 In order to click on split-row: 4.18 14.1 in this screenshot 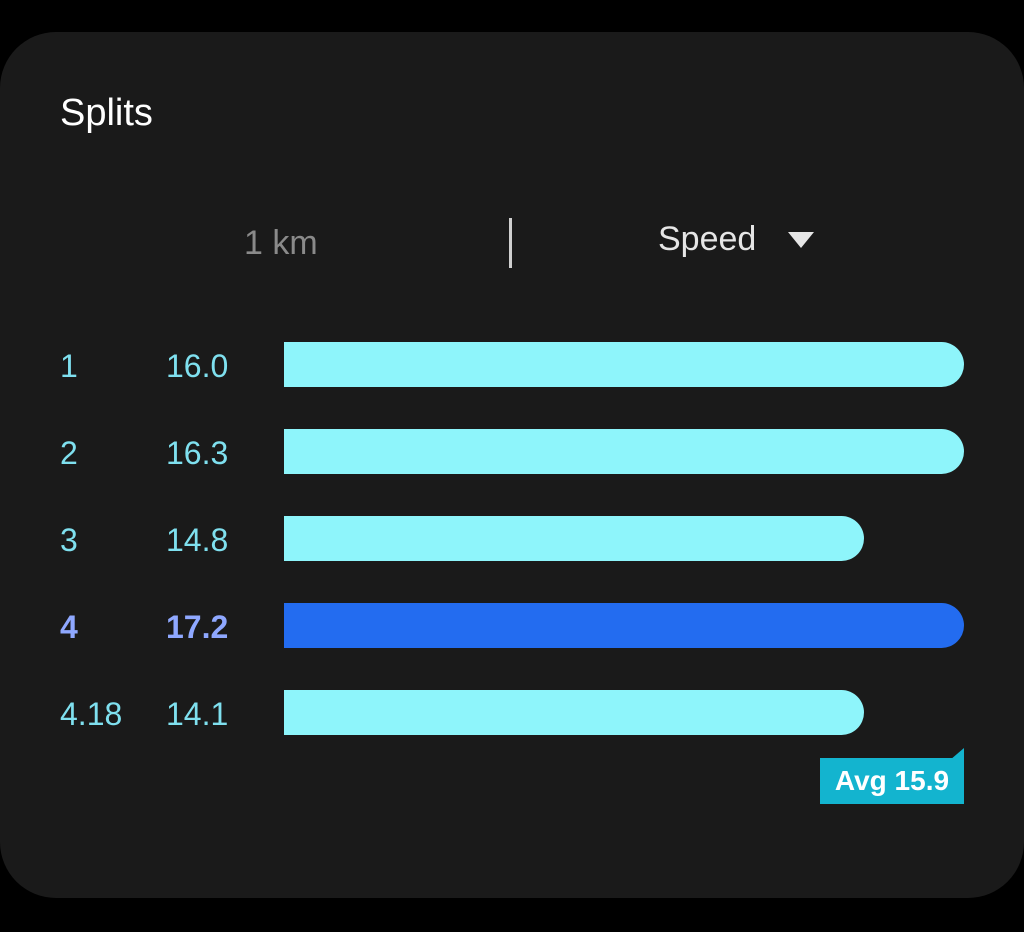, I will do `click(512, 713)`.